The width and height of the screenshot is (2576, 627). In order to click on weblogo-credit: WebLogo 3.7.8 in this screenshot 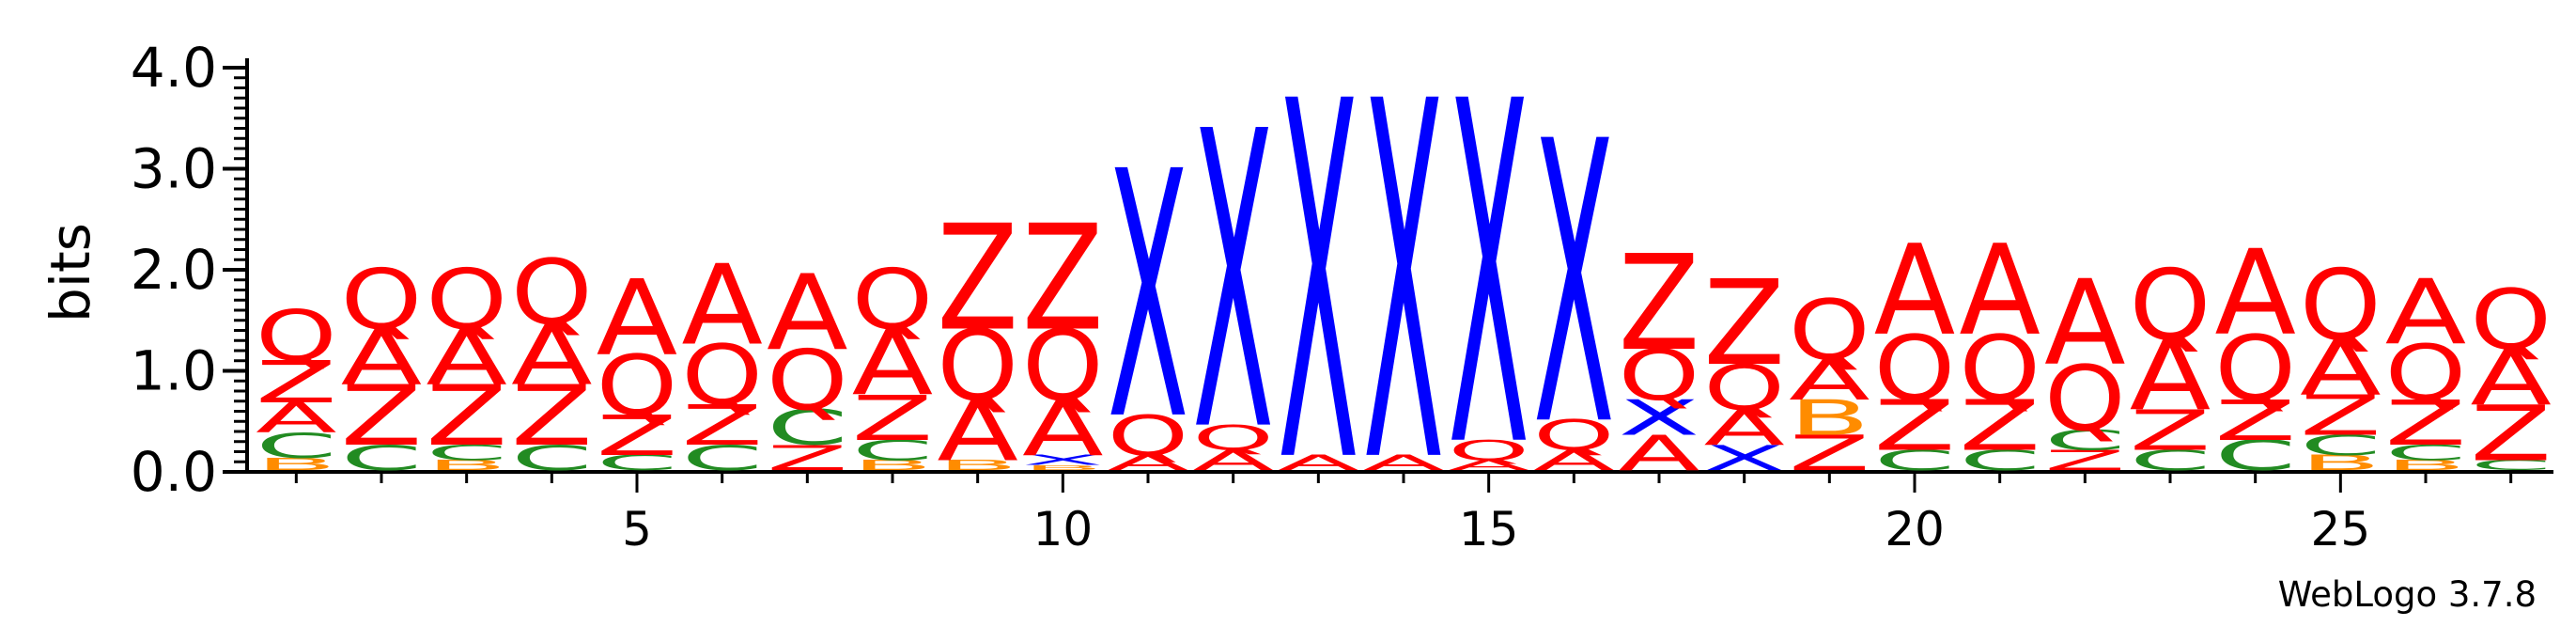, I will do `click(2408, 594)`.